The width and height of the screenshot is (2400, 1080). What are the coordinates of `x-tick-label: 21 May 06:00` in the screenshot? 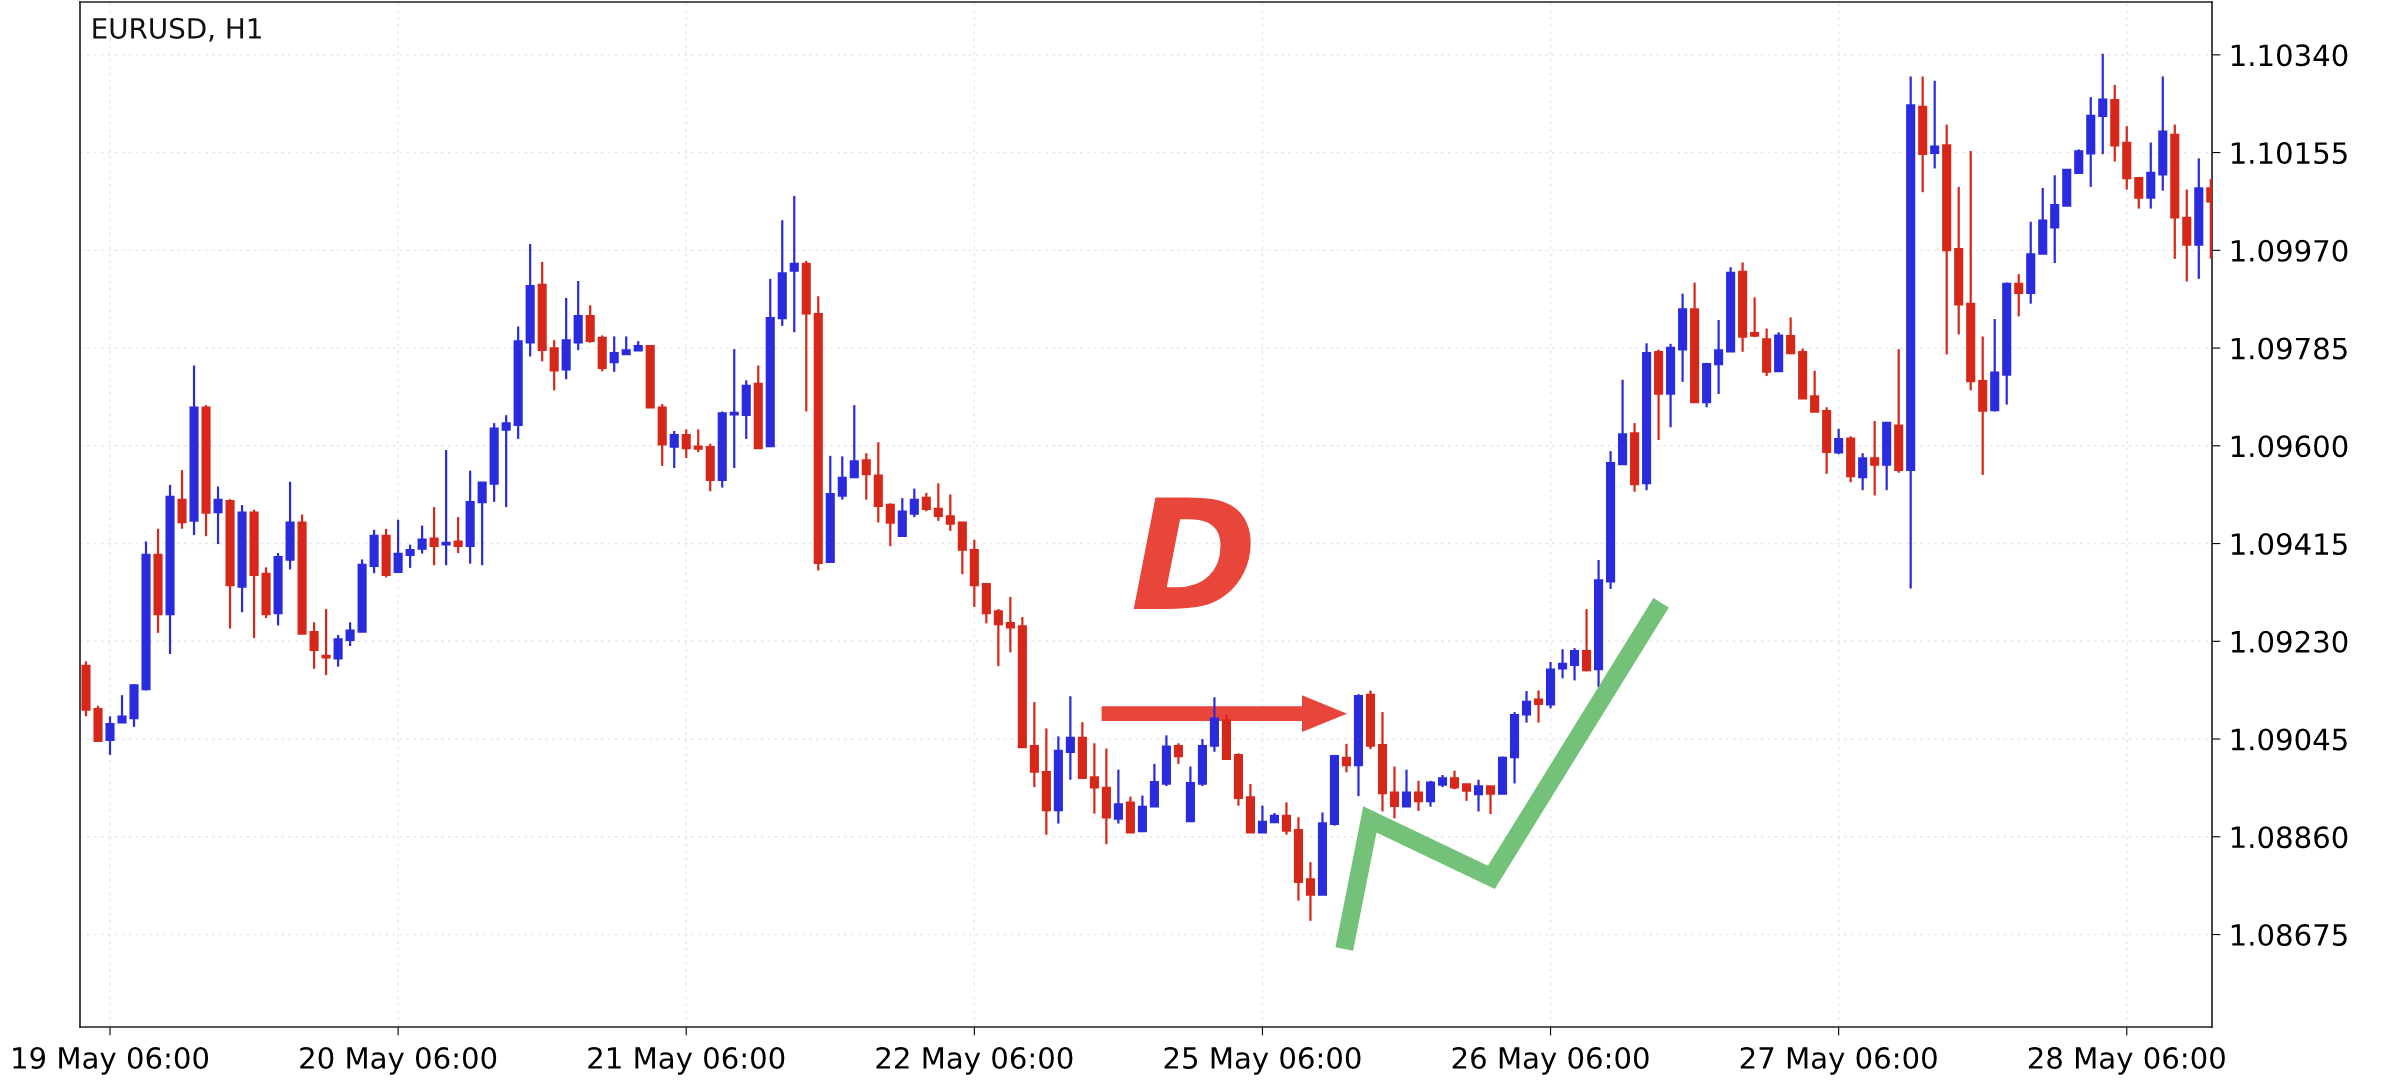 It's located at (686, 1060).